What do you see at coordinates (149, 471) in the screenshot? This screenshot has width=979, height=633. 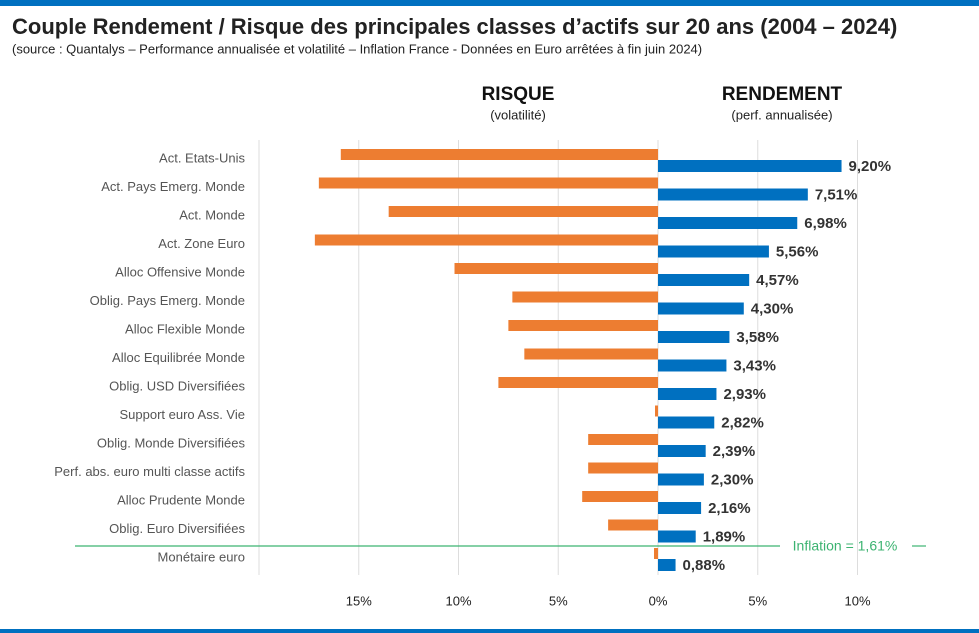 I see `category-label: Perf. abs. euro multi classe actifs` at bounding box center [149, 471].